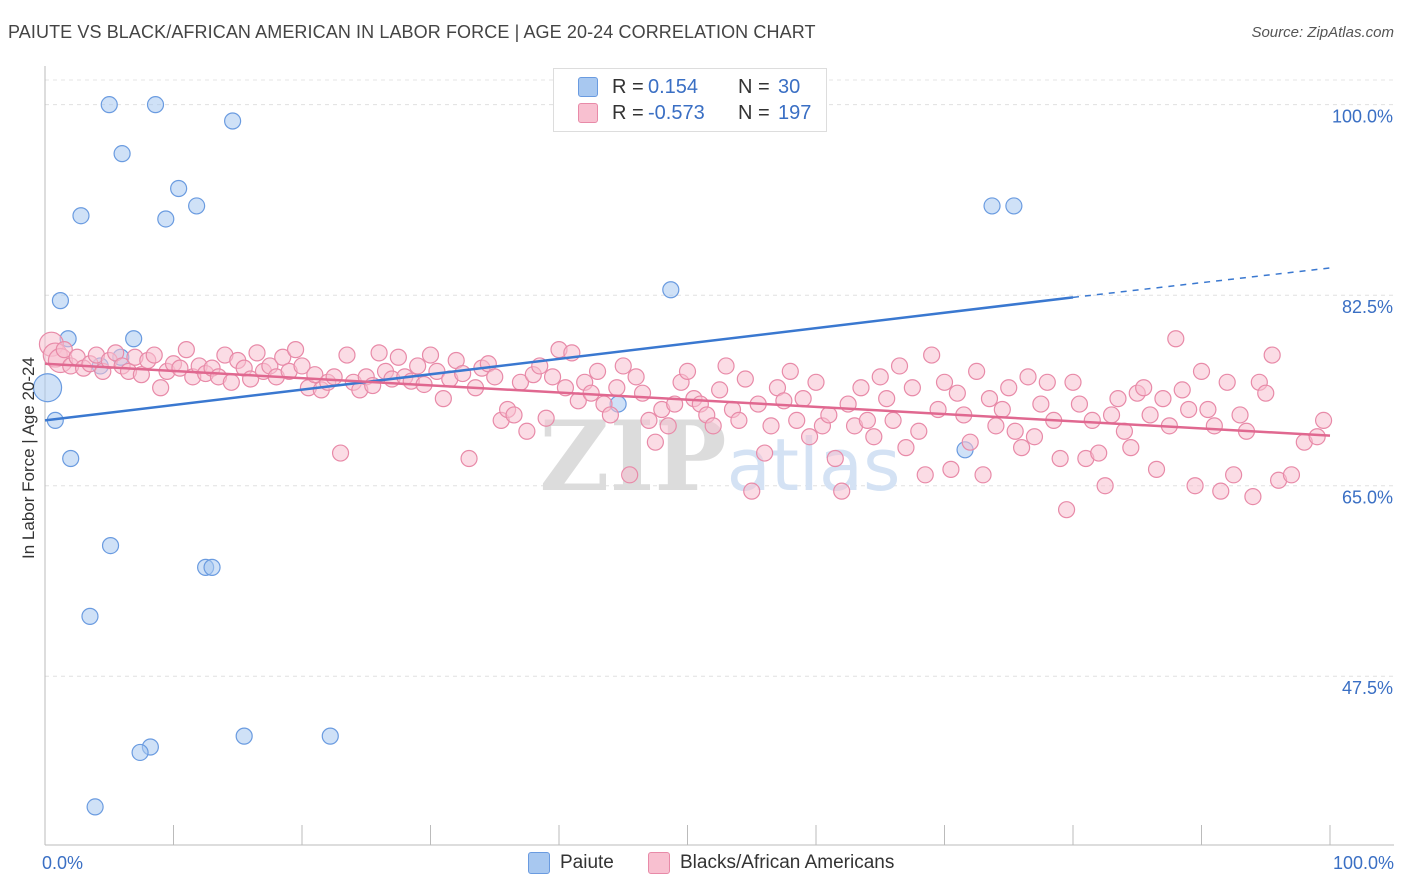 Image resolution: width=1406 pixels, height=892 pixels. Describe the element at coordinates (1201, 283) in the screenshot. I see `paiute-trend-extension` at that location.